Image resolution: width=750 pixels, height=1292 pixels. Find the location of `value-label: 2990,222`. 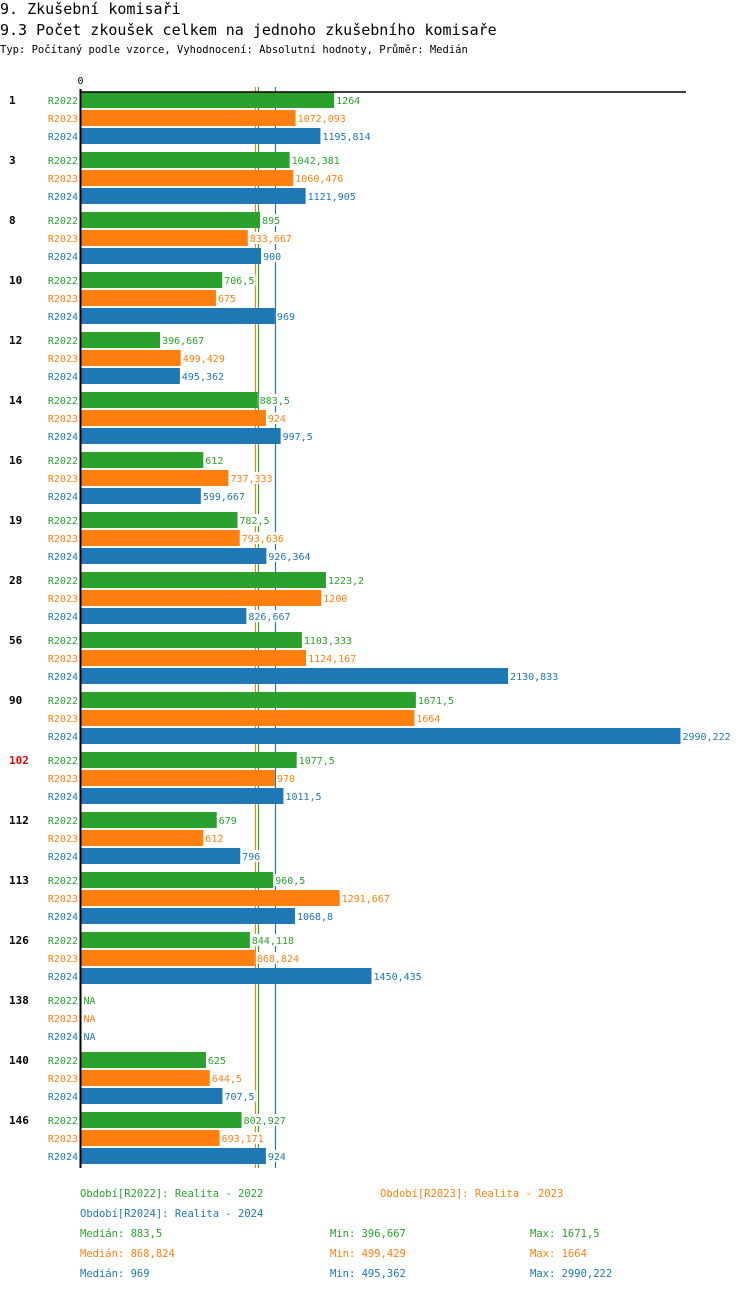

value-label: 2990,222 is located at coordinates (707, 737).